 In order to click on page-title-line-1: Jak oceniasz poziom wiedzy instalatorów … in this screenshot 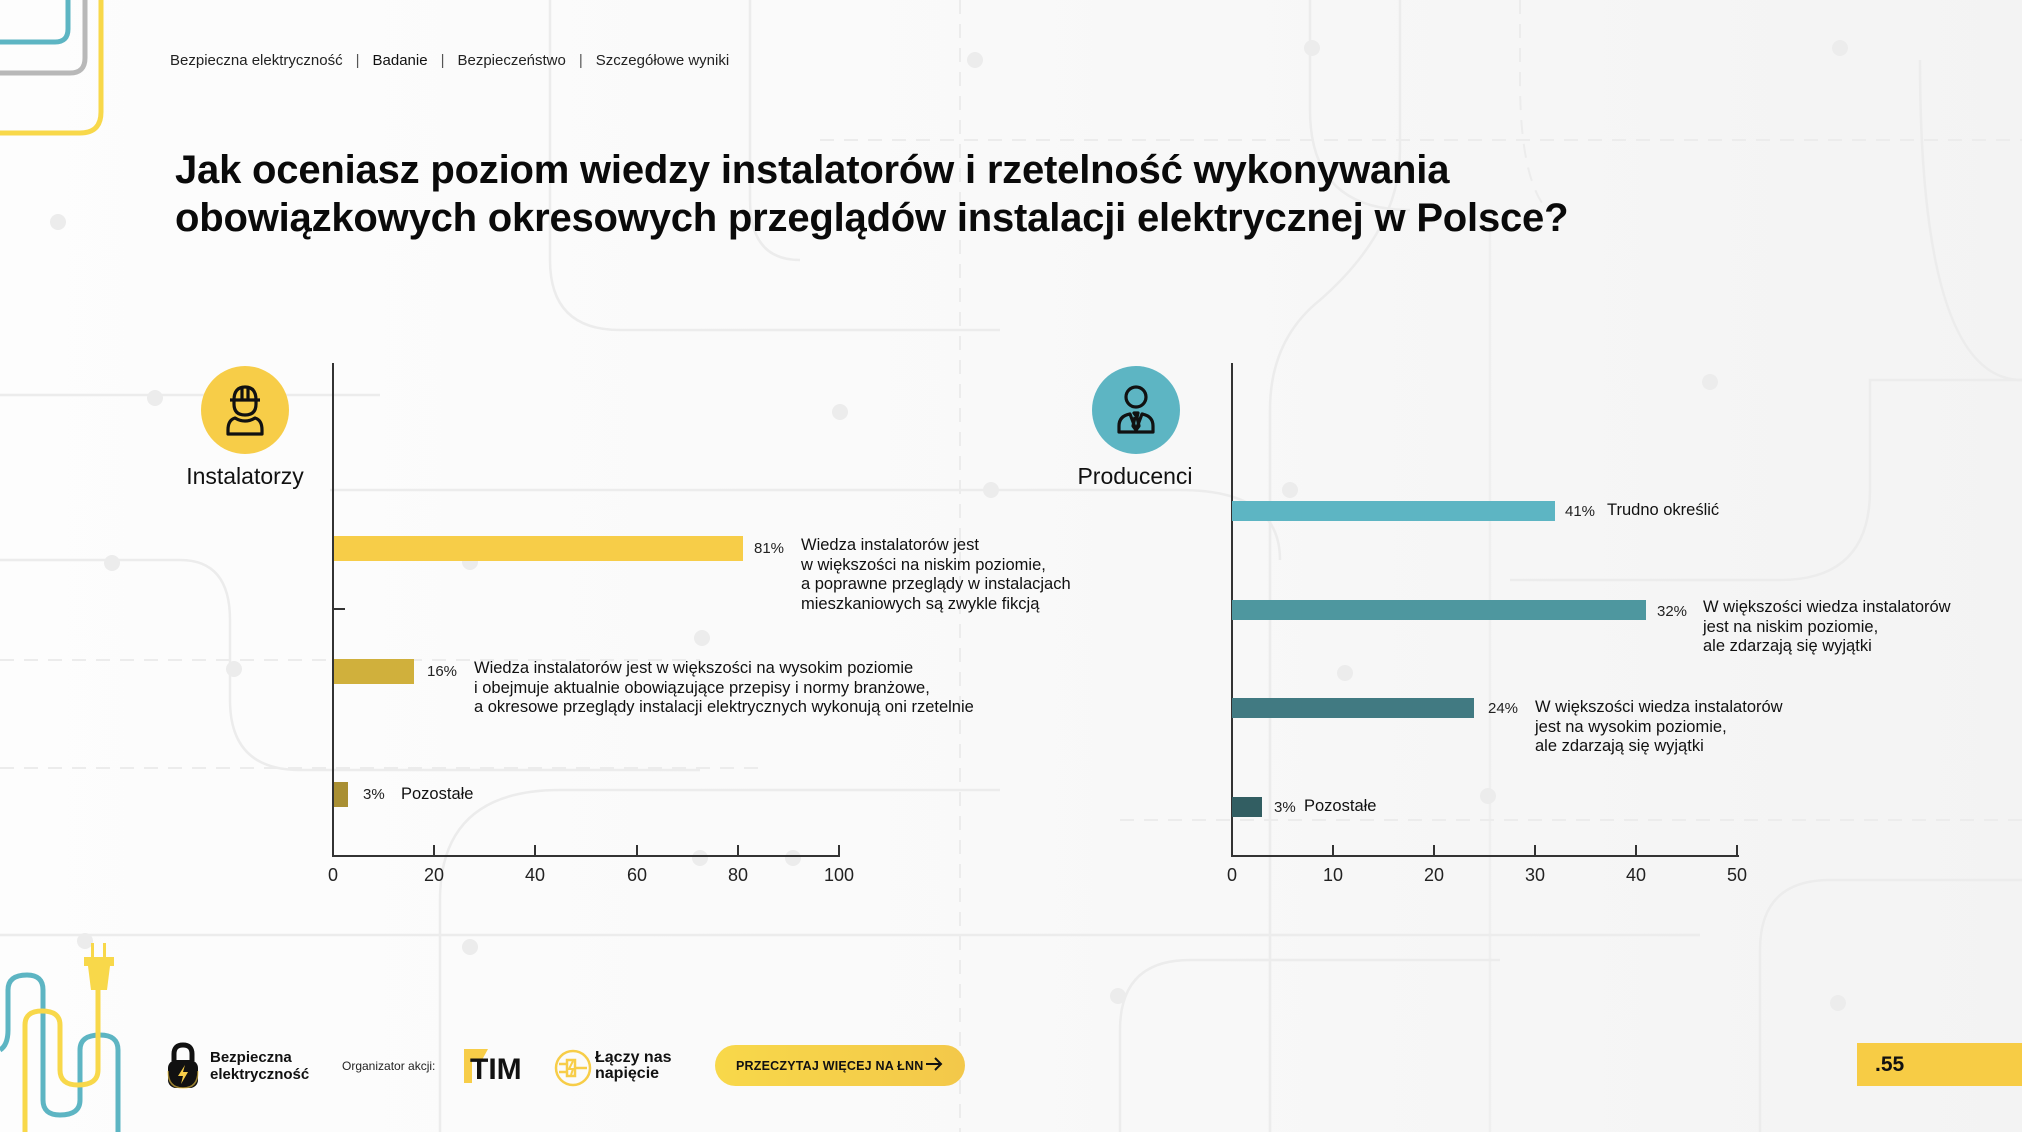, I will do `click(812, 170)`.